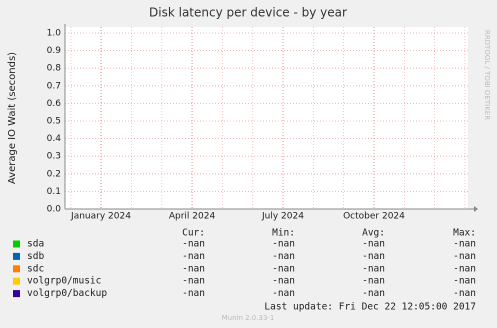 The image size is (497, 328). I want to click on stat-header: Max:, so click(464, 233).